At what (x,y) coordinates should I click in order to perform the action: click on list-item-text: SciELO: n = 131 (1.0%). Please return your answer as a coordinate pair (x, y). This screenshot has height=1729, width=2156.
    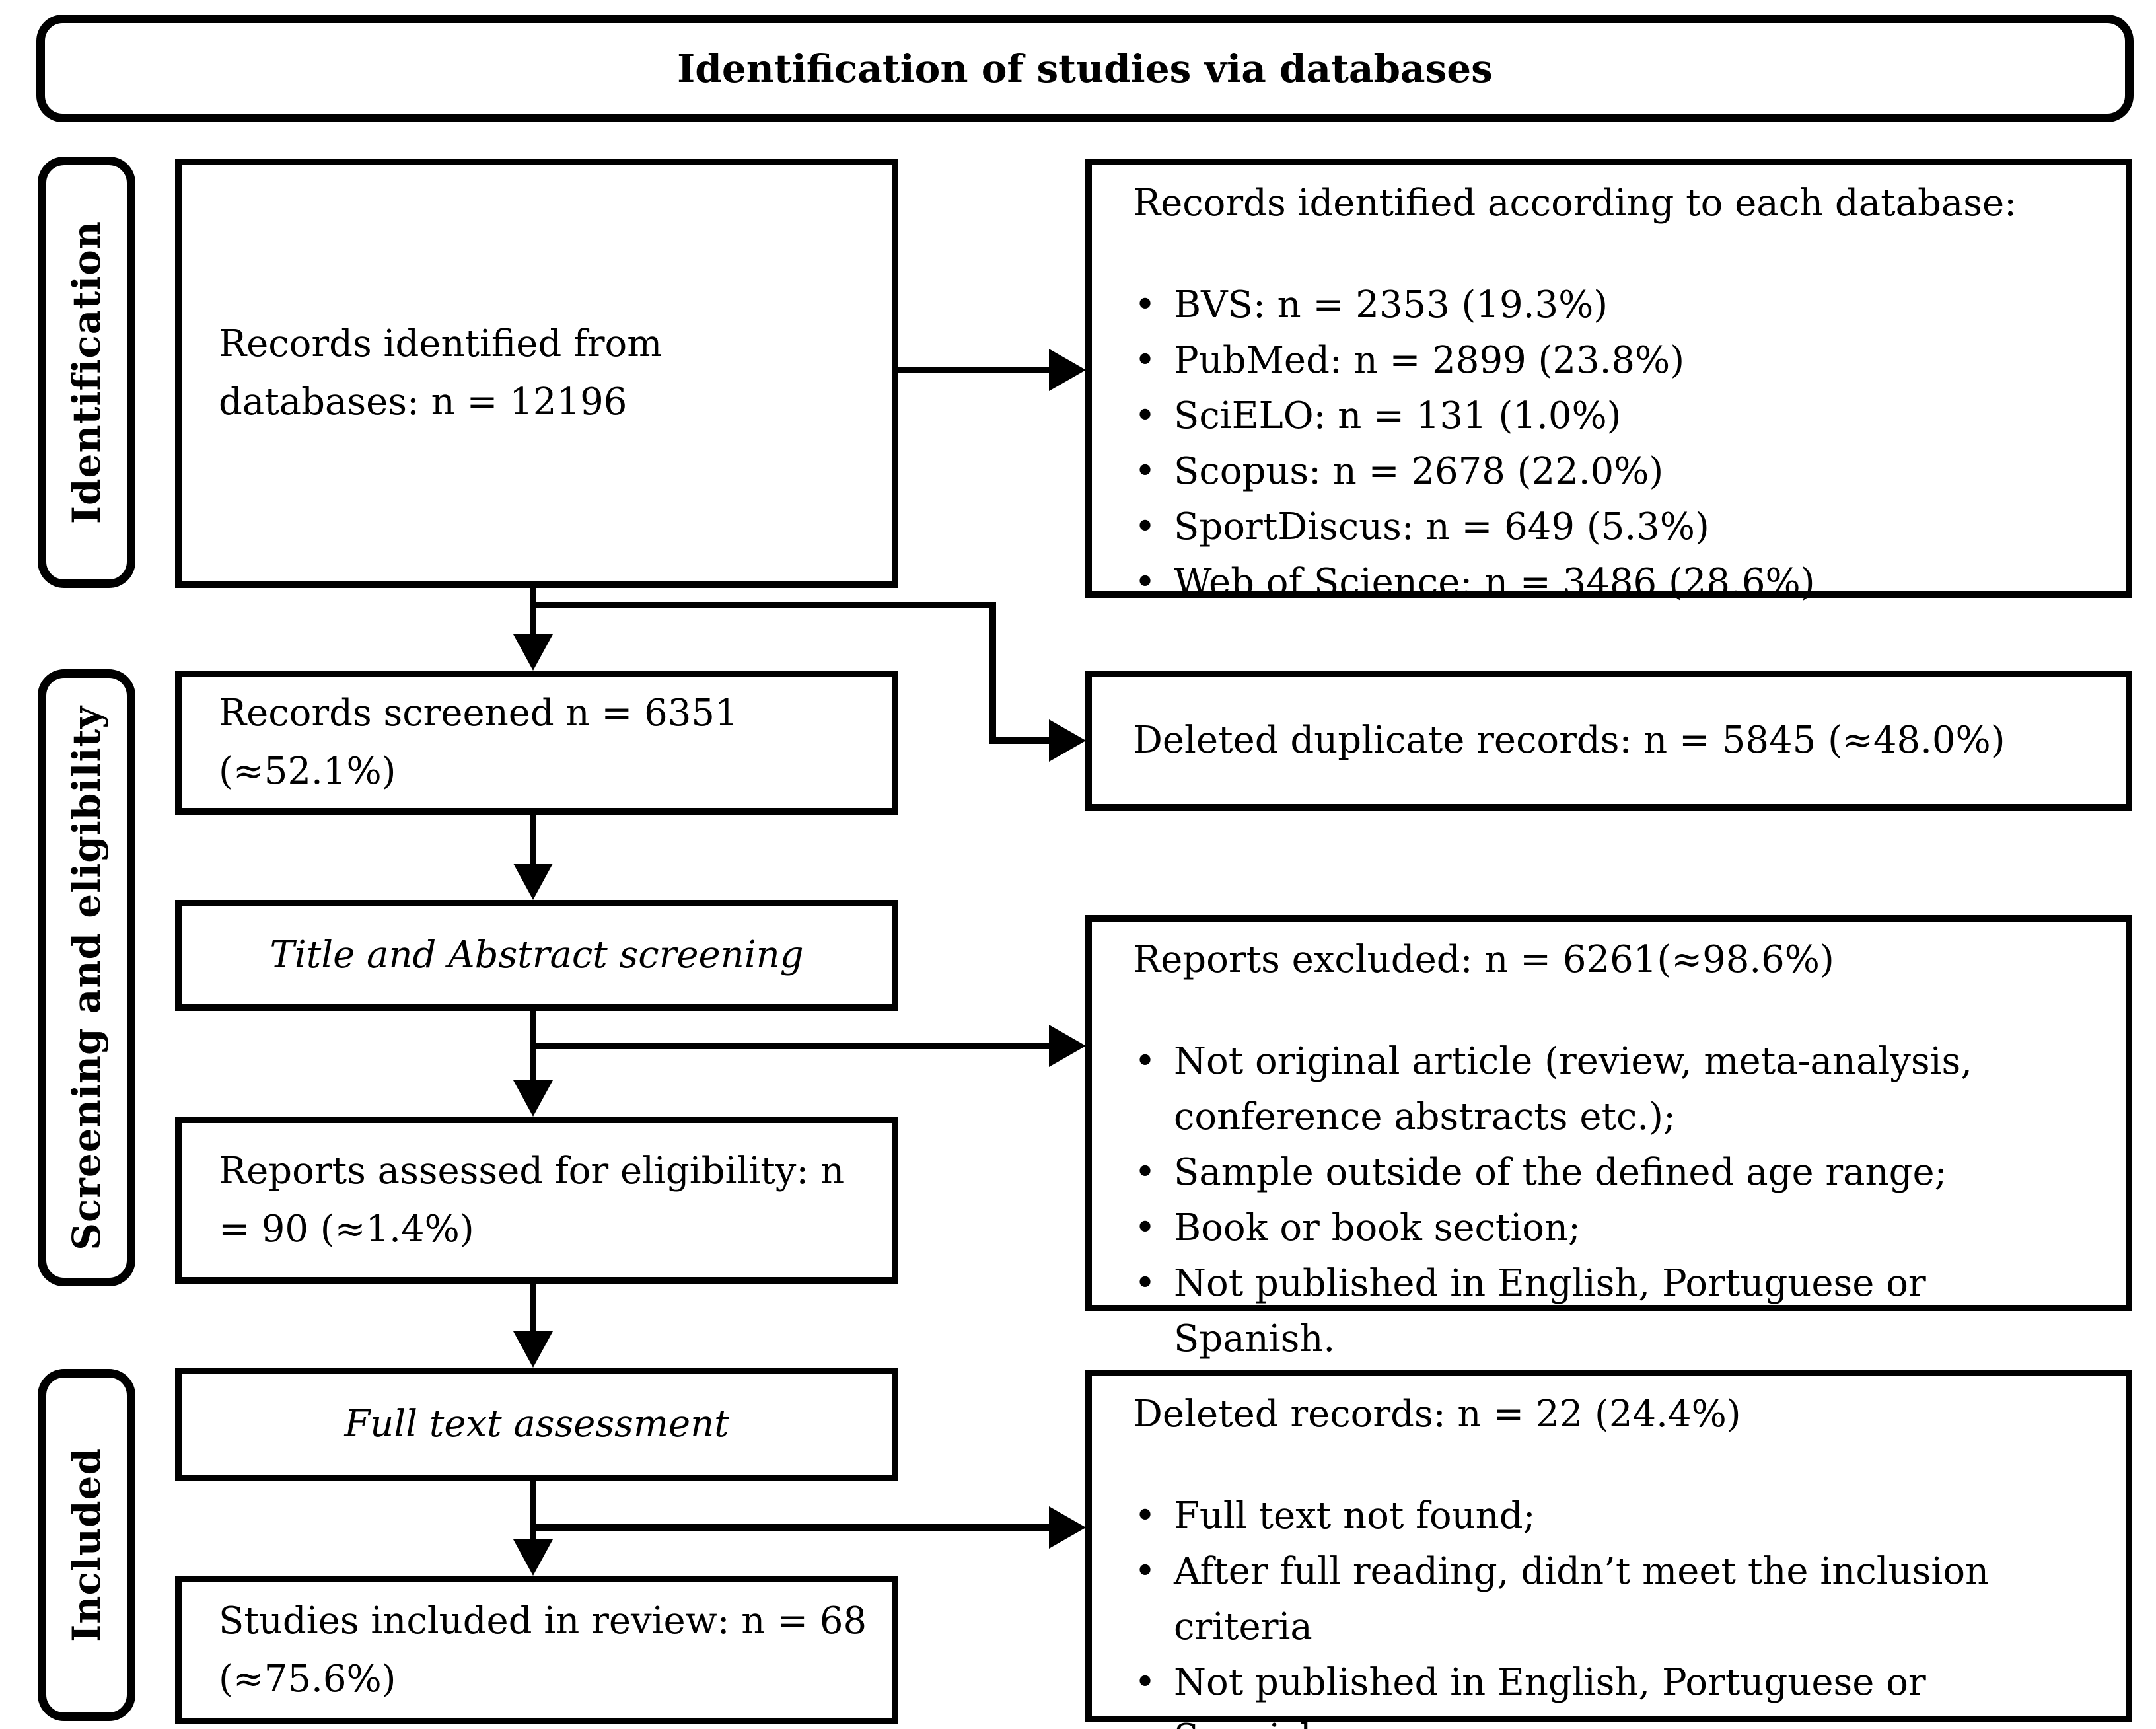
    Looking at the image, I should click on (1398, 416).